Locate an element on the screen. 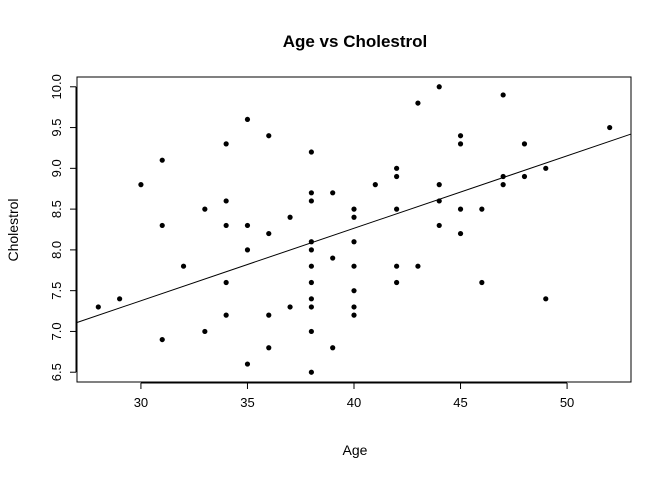 Image resolution: width=672 pixels, height=480 pixels. x-tick-label: 35 is located at coordinates (247, 402).